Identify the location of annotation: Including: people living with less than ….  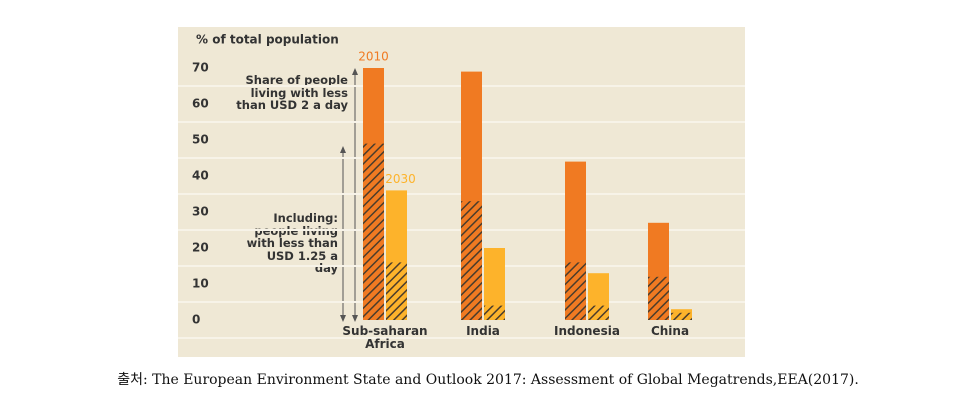
(292, 243).